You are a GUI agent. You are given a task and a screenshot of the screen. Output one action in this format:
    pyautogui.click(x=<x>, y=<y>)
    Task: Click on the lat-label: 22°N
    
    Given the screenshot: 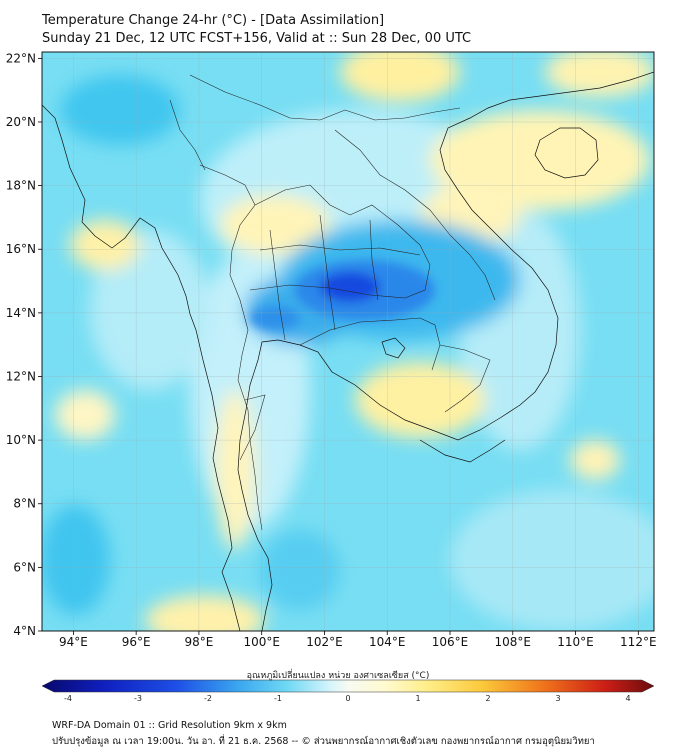 What is the action you would take?
    pyautogui.click(x=21, y=58)
    